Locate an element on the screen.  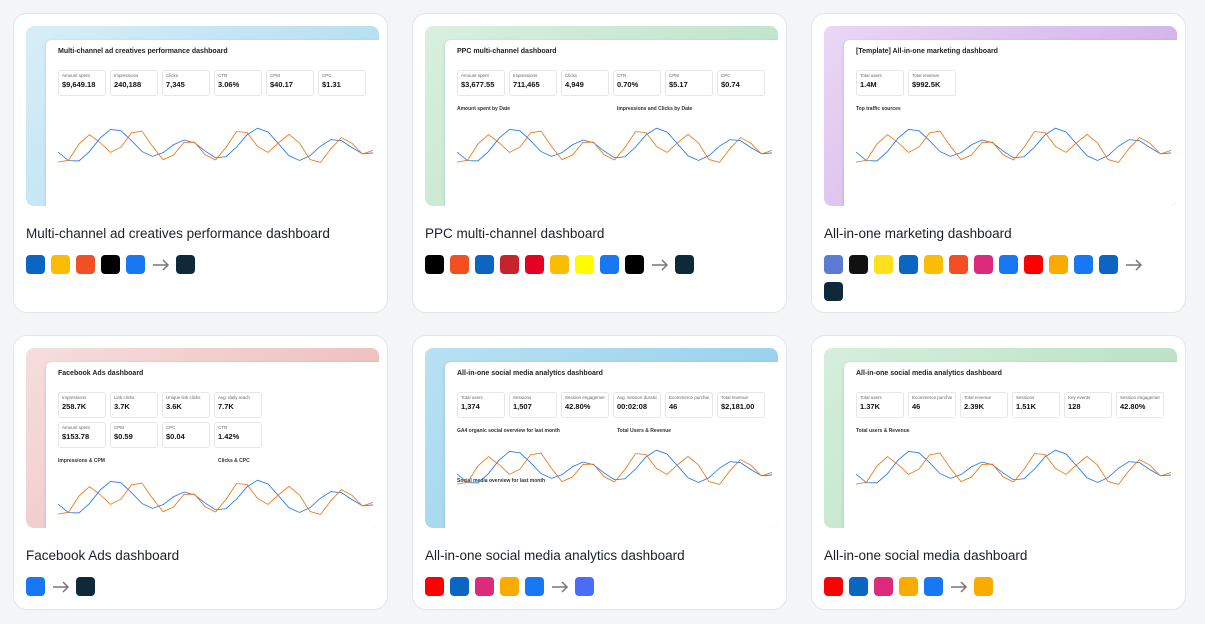
kpi-box: CPM $40.17 is located at coordinates (290, 83).